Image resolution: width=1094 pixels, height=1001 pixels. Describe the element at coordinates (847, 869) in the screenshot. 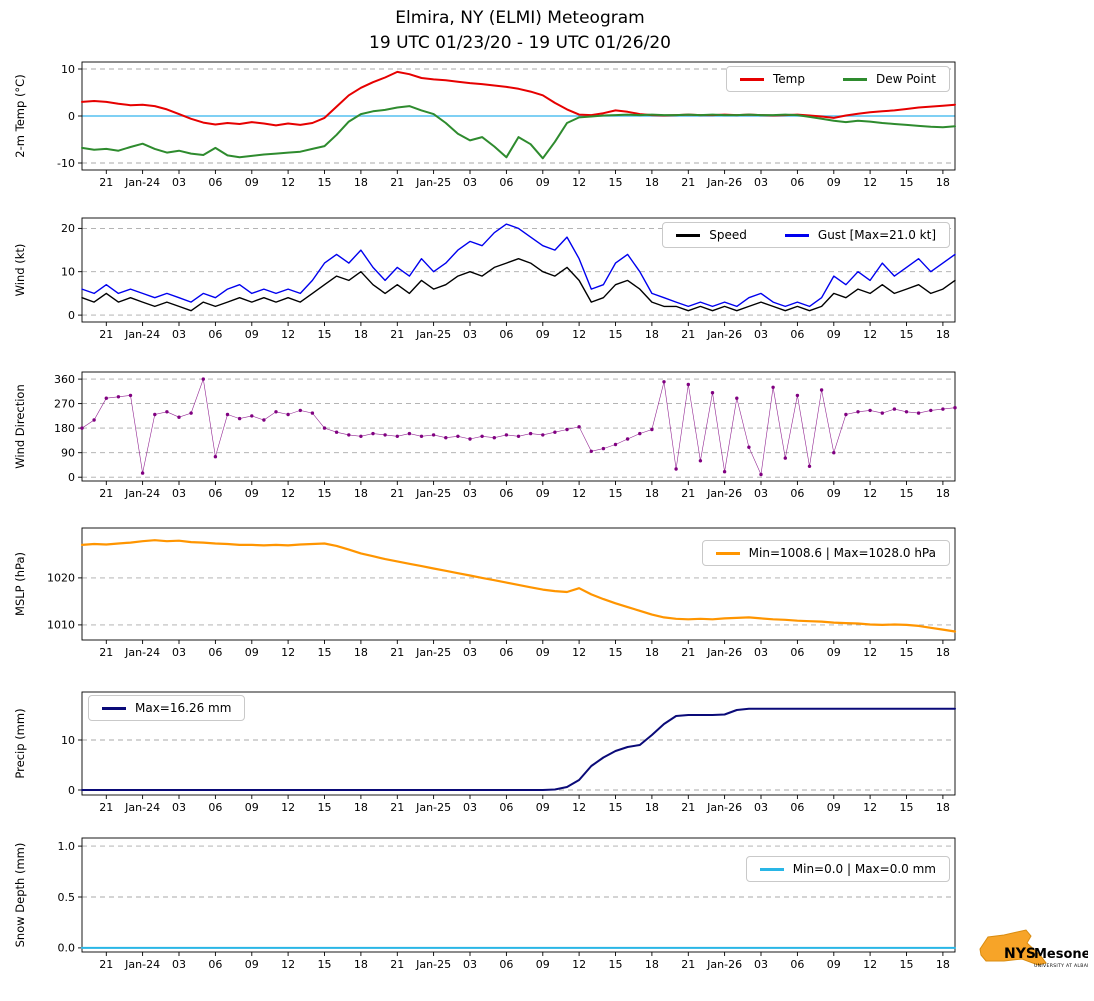

I see `legend-entry: Min=0.0 | Max=0.0 mm` at that location.